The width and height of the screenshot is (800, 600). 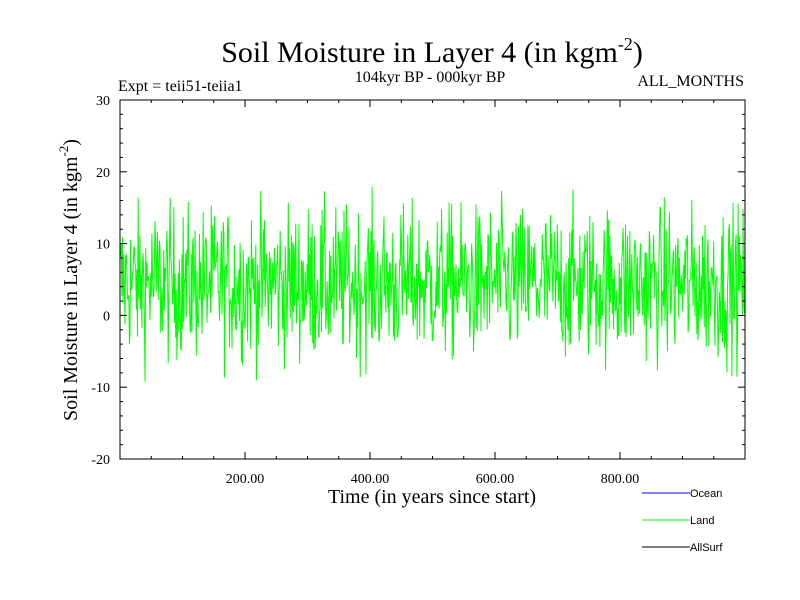 What do you see at coordinates (100, 460) in the screenshot?
I see `y-tick-label: -20` at bounding box center [100, 460].